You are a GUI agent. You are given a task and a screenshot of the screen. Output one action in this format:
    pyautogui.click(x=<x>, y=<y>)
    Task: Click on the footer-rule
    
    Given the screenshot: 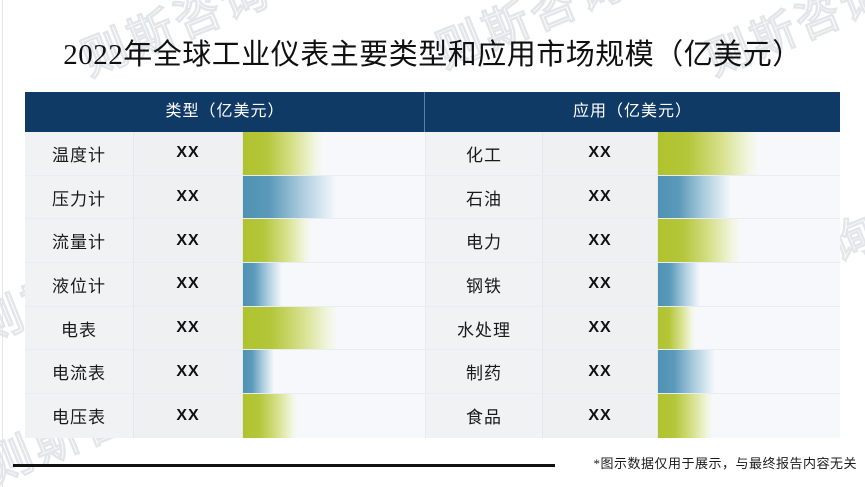 What is the action you would take?
    pyautogui.click(x=284, y=465)
    